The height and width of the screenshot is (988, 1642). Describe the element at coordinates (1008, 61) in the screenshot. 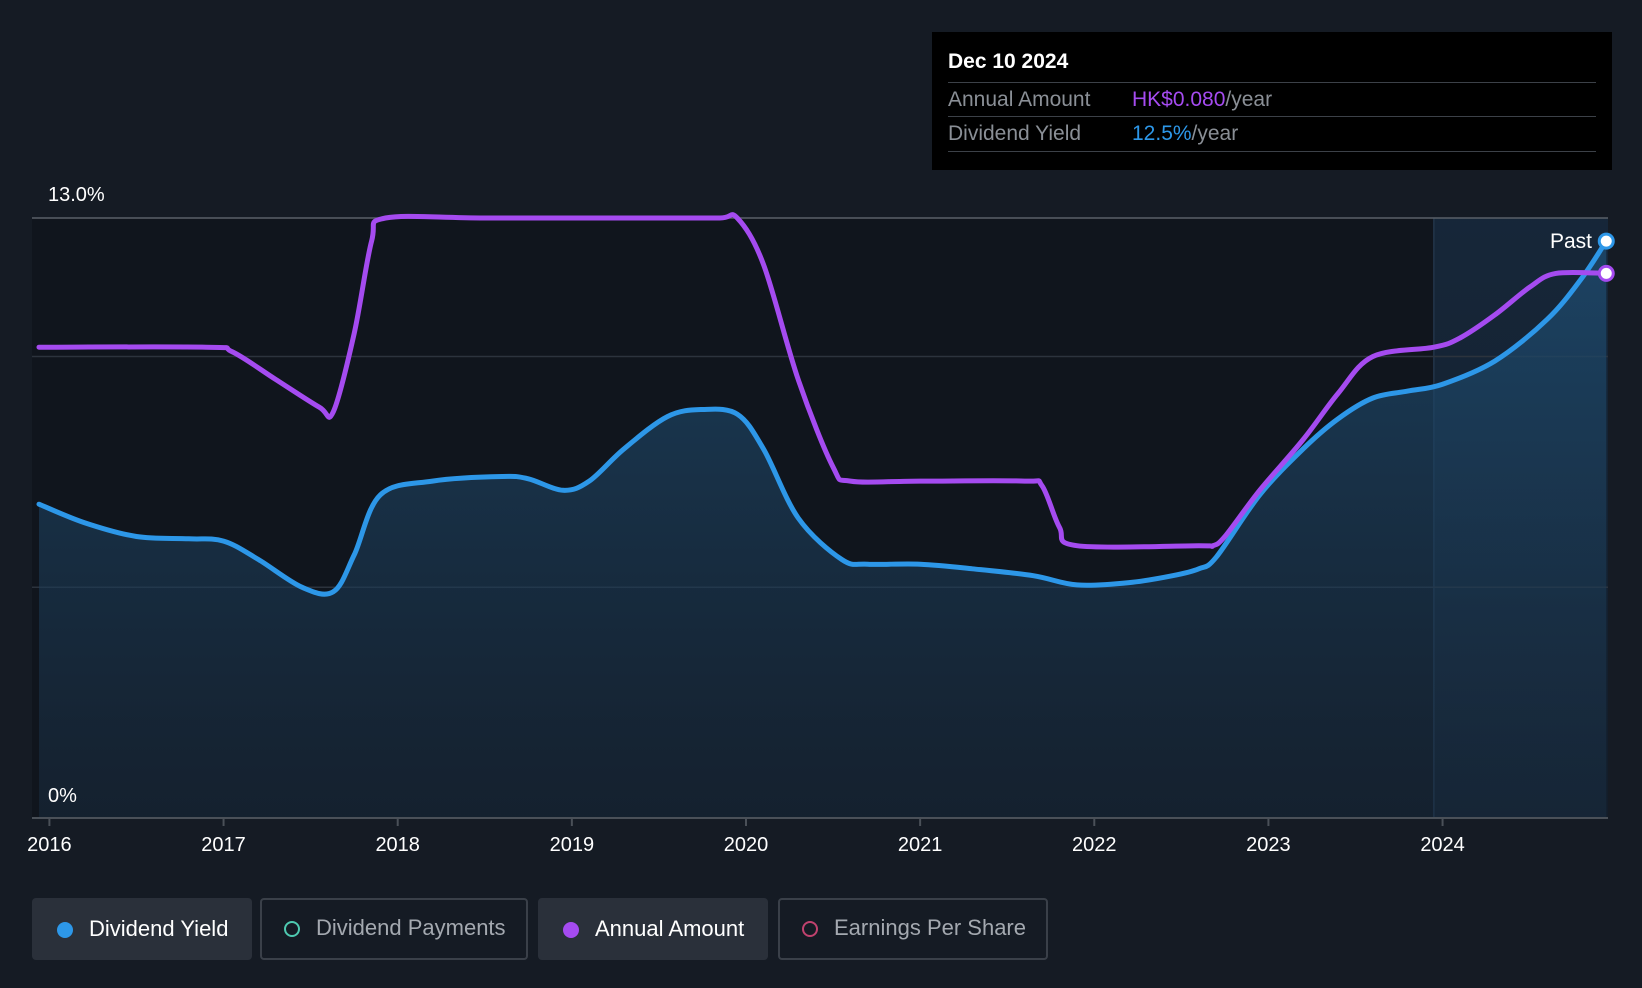

I see `tooltip-date: Dec 10 2024` at that location.